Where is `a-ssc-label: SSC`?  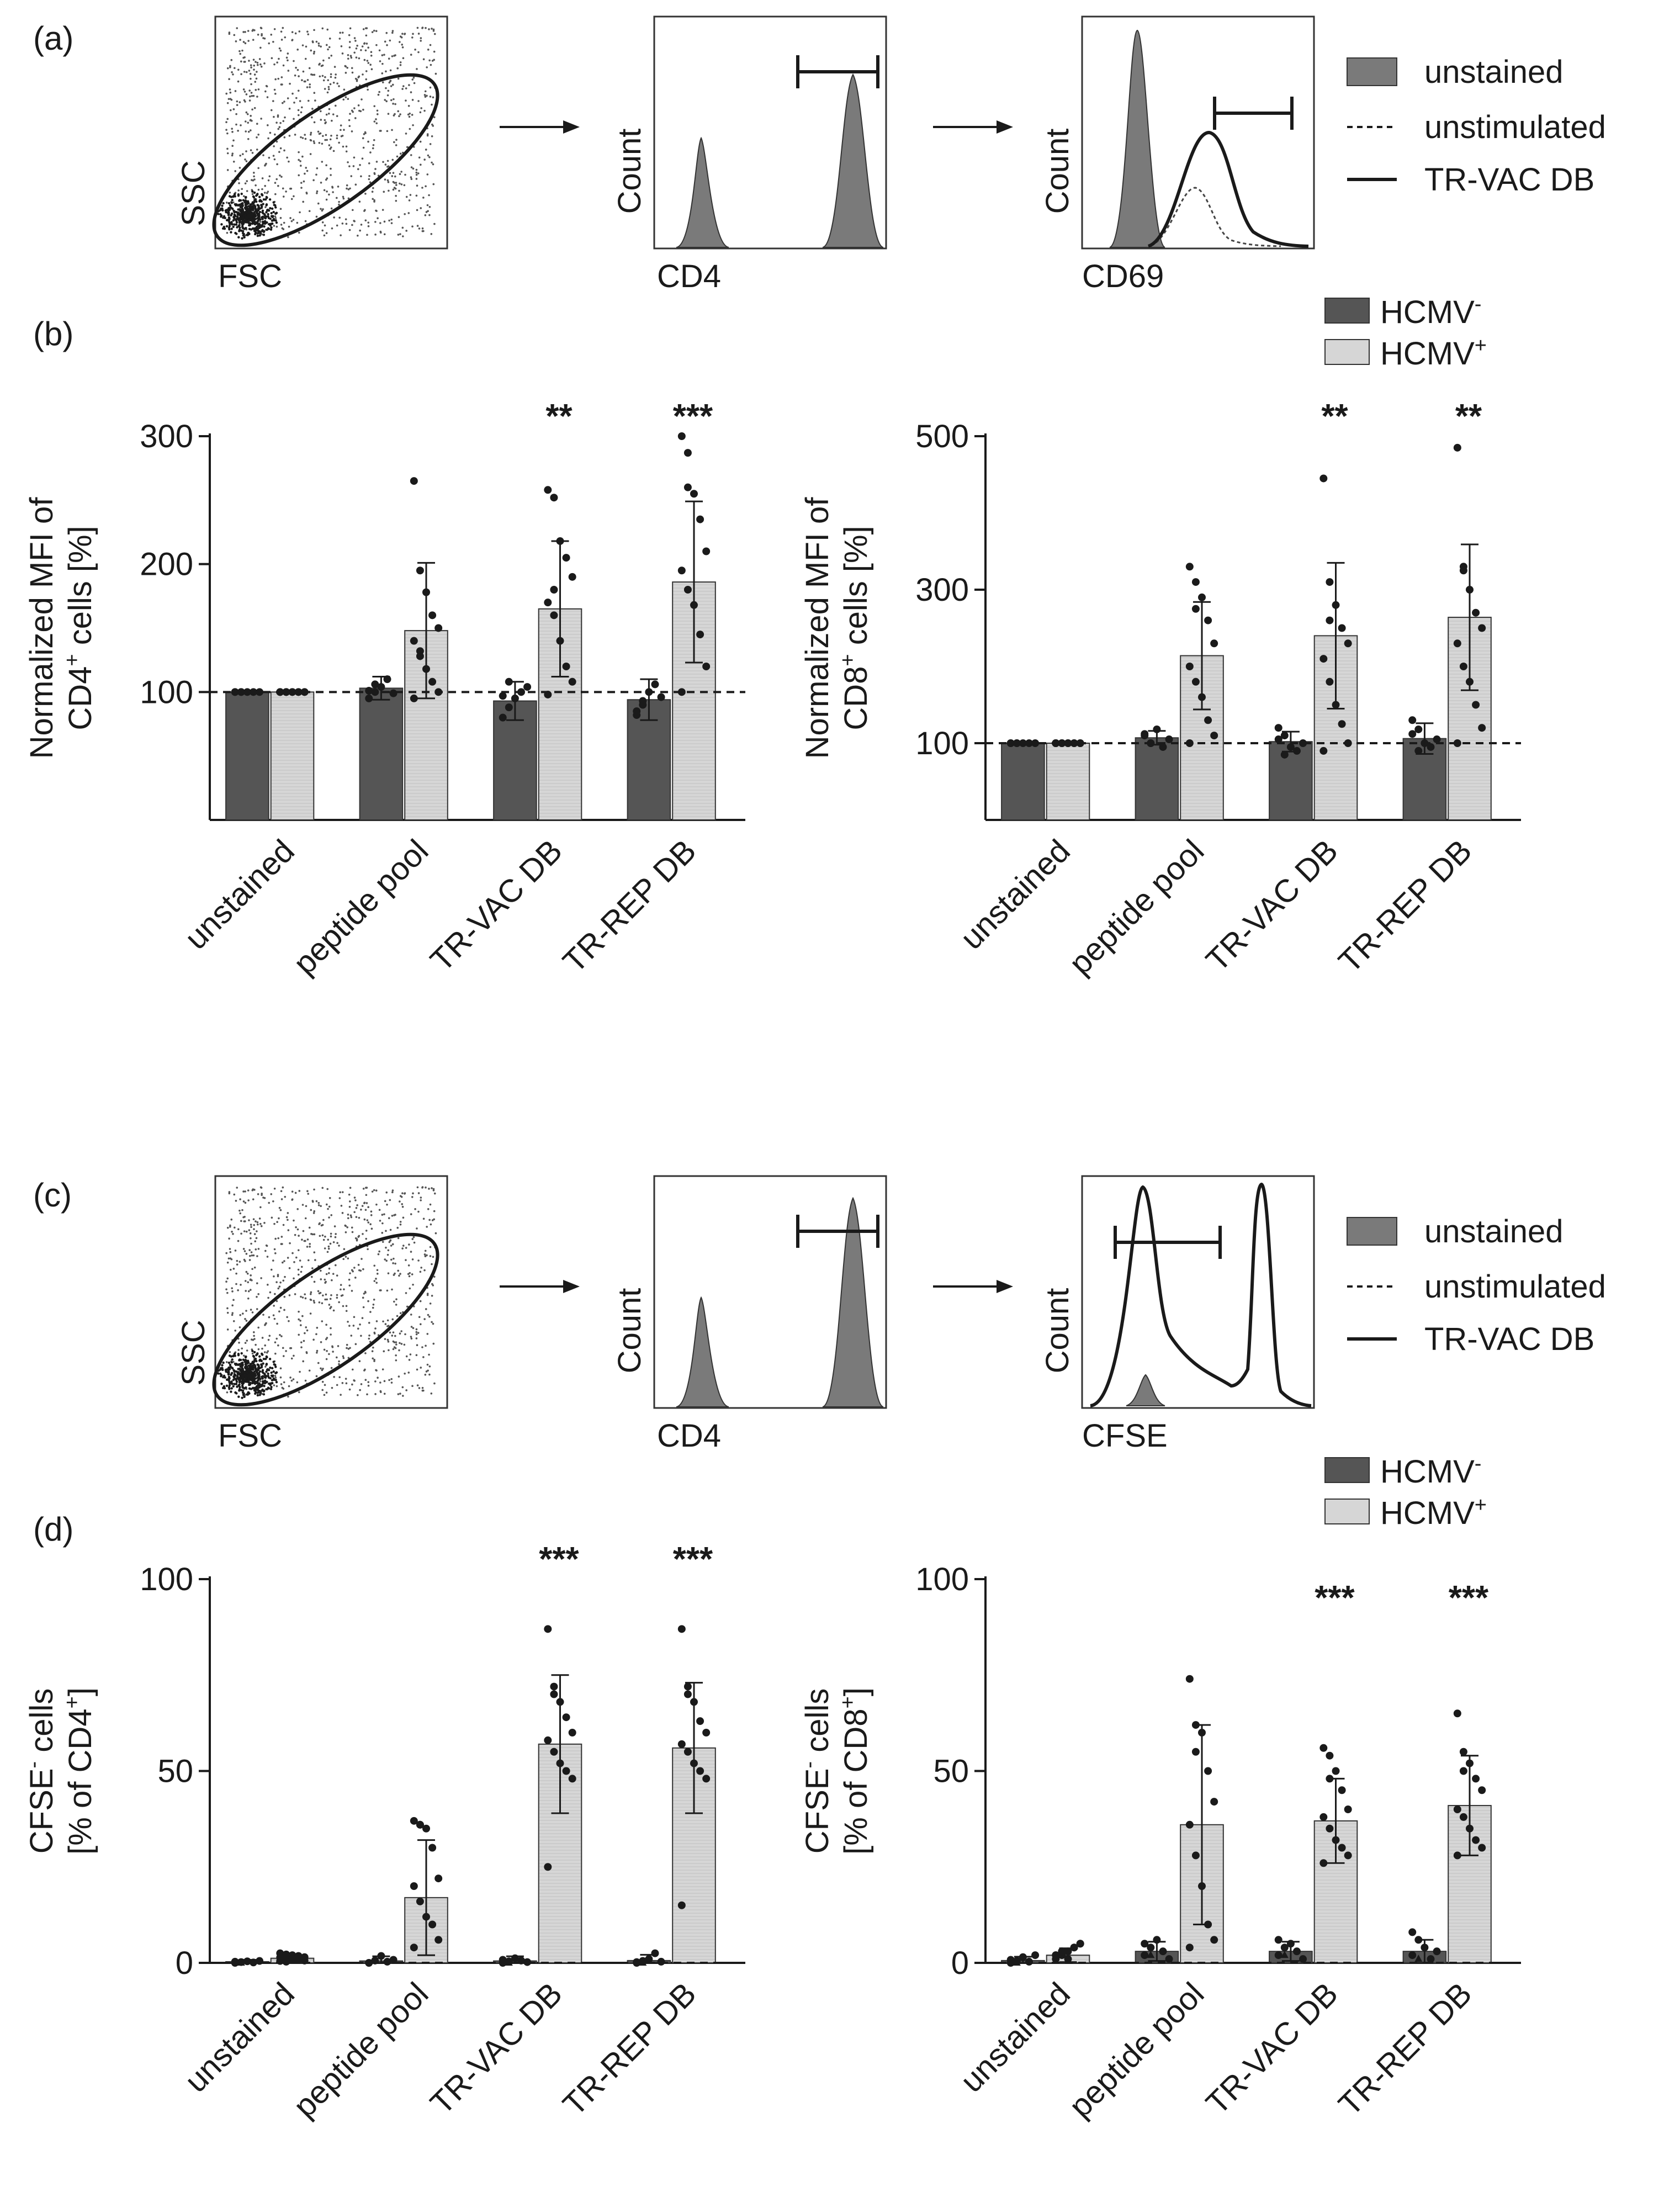 a-ssc-label: SSC is located at coordinates (193, 193).